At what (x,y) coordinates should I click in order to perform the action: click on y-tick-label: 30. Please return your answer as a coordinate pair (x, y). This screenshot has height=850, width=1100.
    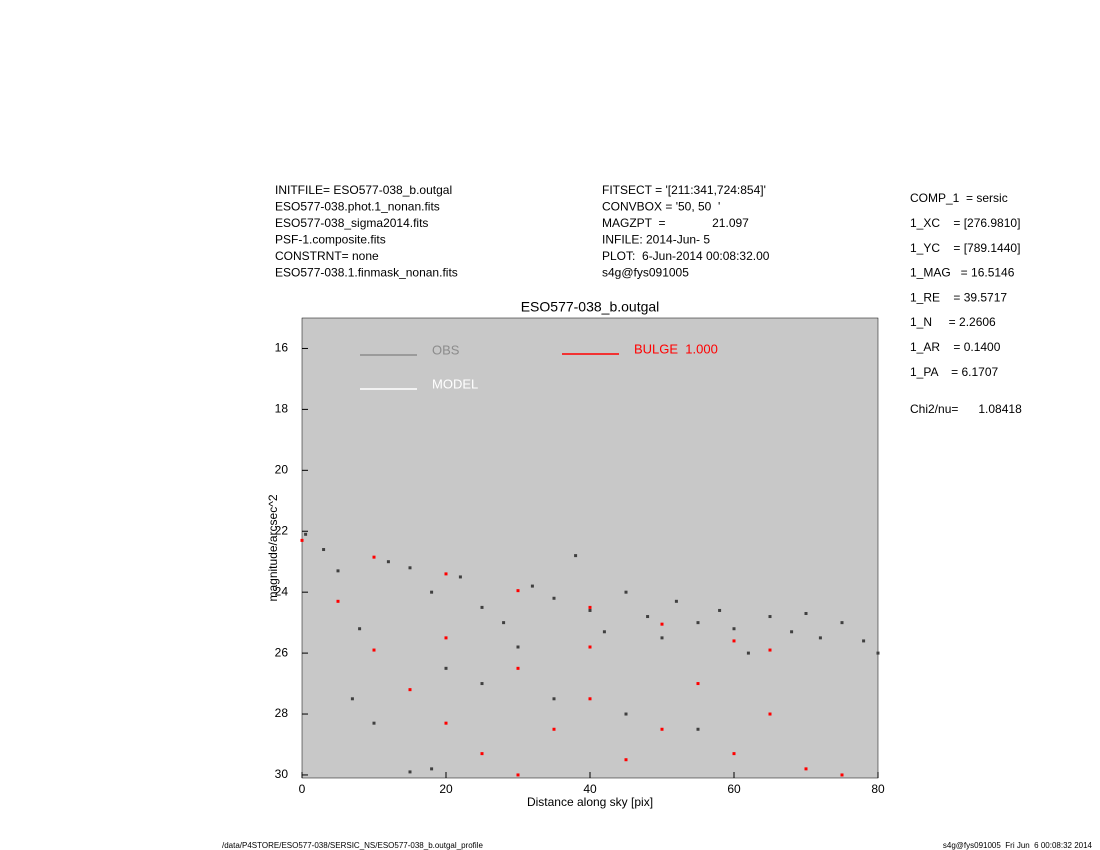
    Looking at the image, I should click on (282, 774).